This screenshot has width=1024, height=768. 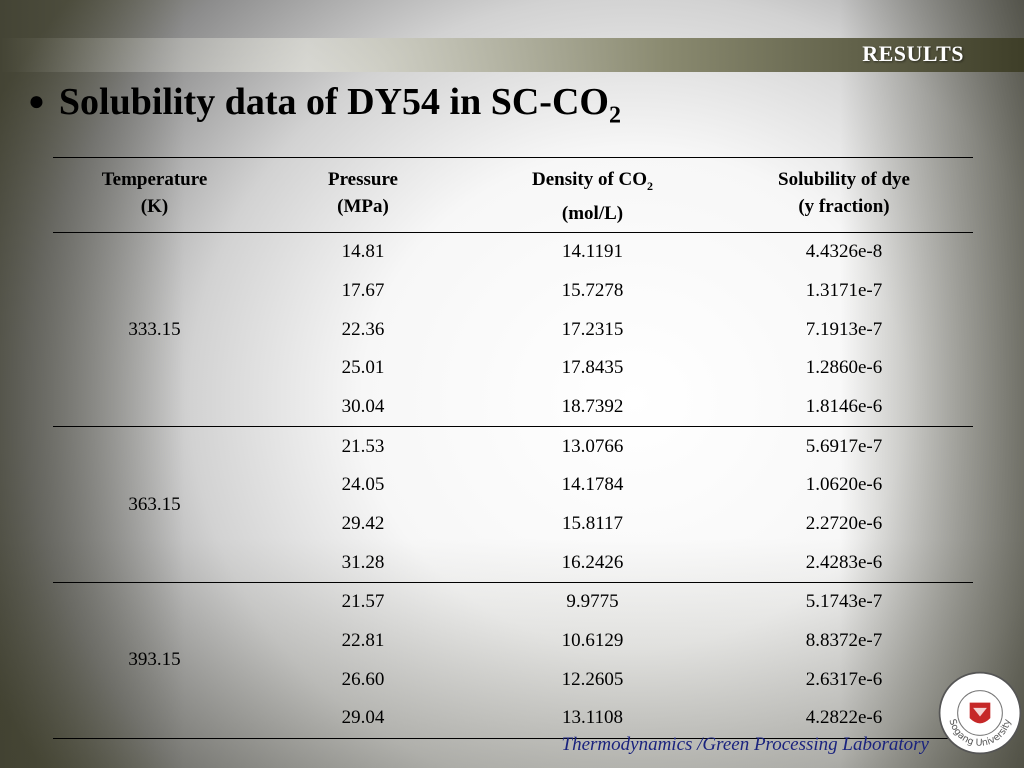 I want to click on university-seal-icon: Sogang University, so click(x=980, y=713).